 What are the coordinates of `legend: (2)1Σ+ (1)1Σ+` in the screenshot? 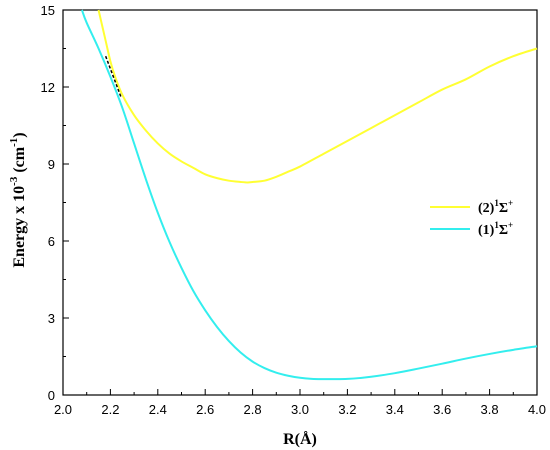 It's located at (471, 218).